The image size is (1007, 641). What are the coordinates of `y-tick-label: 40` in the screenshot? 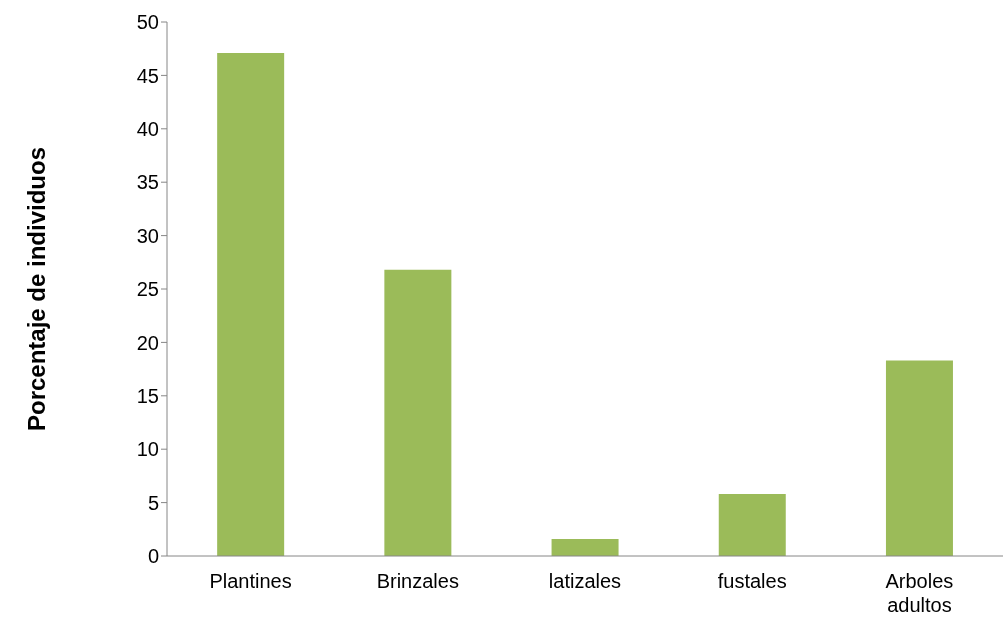 It's located at (147, 128).